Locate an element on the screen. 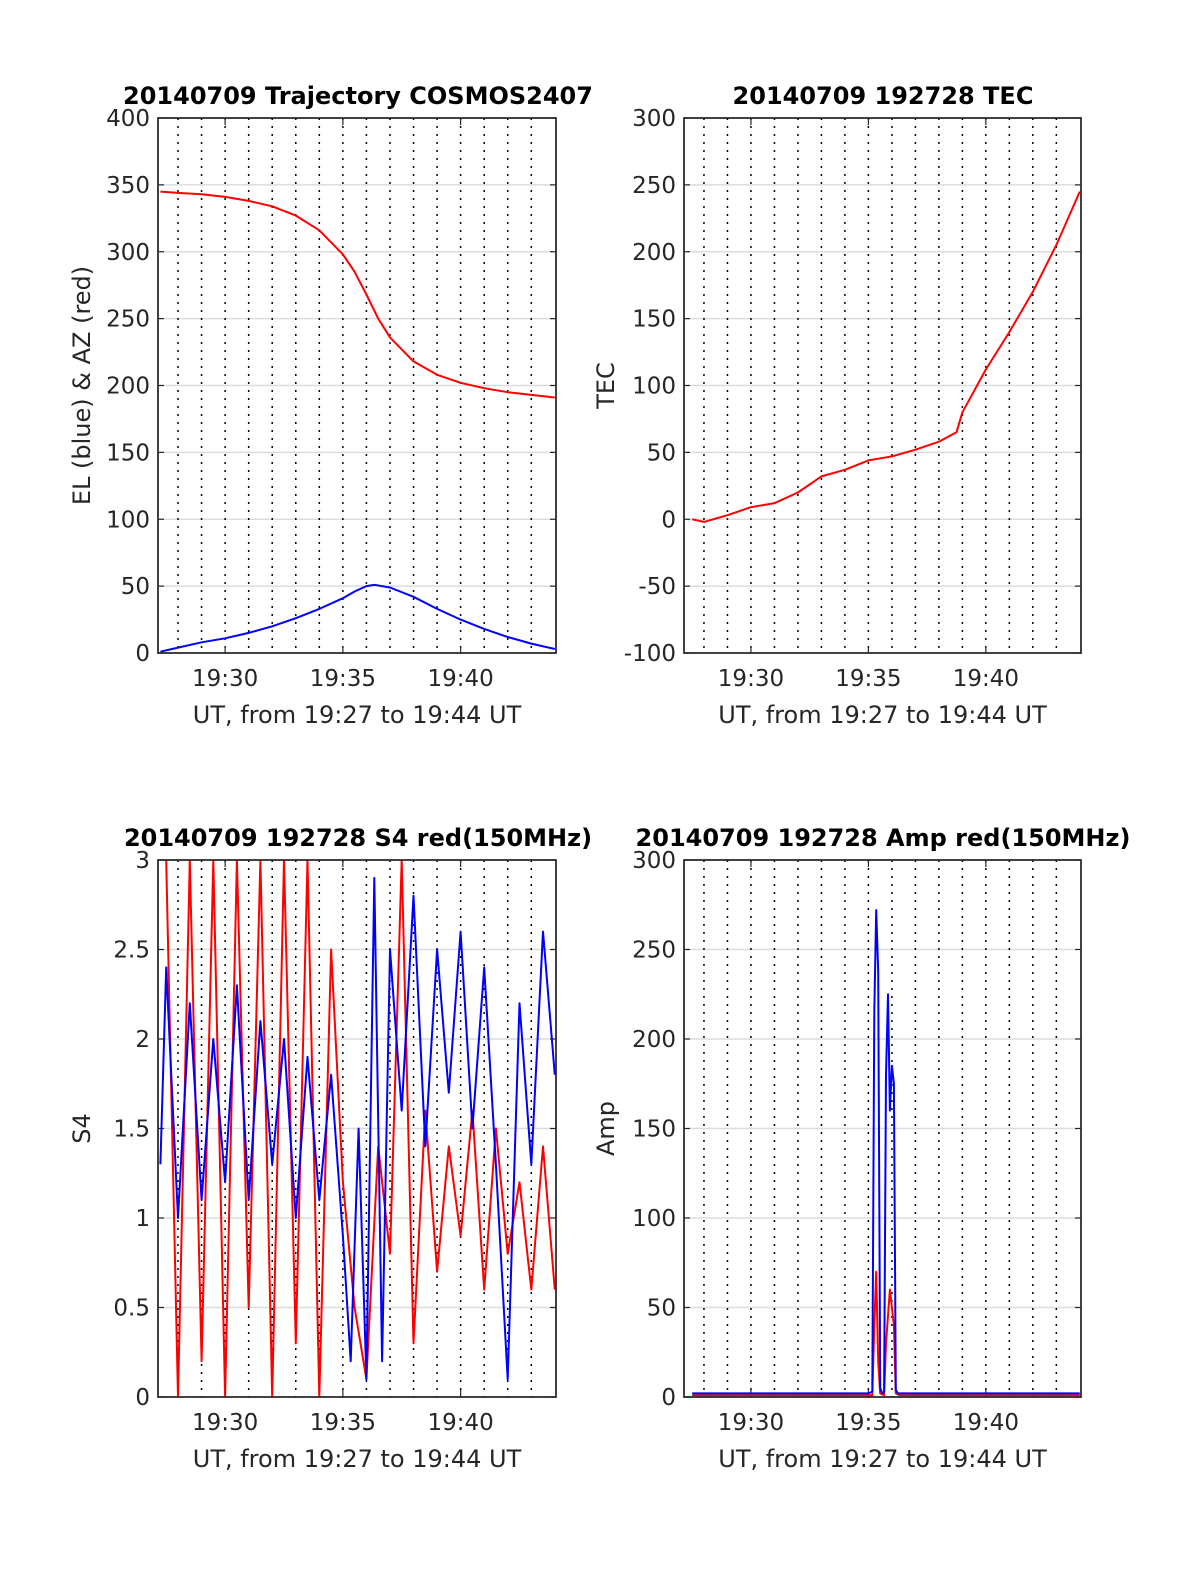  chart-title: 20140709 192728 Amp red(150MHz) is located at coordinates (883, 838).